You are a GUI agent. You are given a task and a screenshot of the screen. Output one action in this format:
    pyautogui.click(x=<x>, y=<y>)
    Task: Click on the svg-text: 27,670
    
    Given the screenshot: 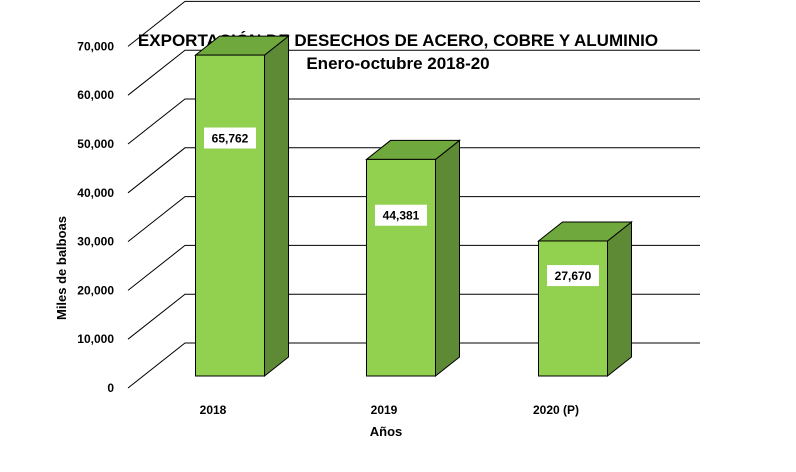 What is the action you would take?
    pyautogui.click(x=573, y=276)
    